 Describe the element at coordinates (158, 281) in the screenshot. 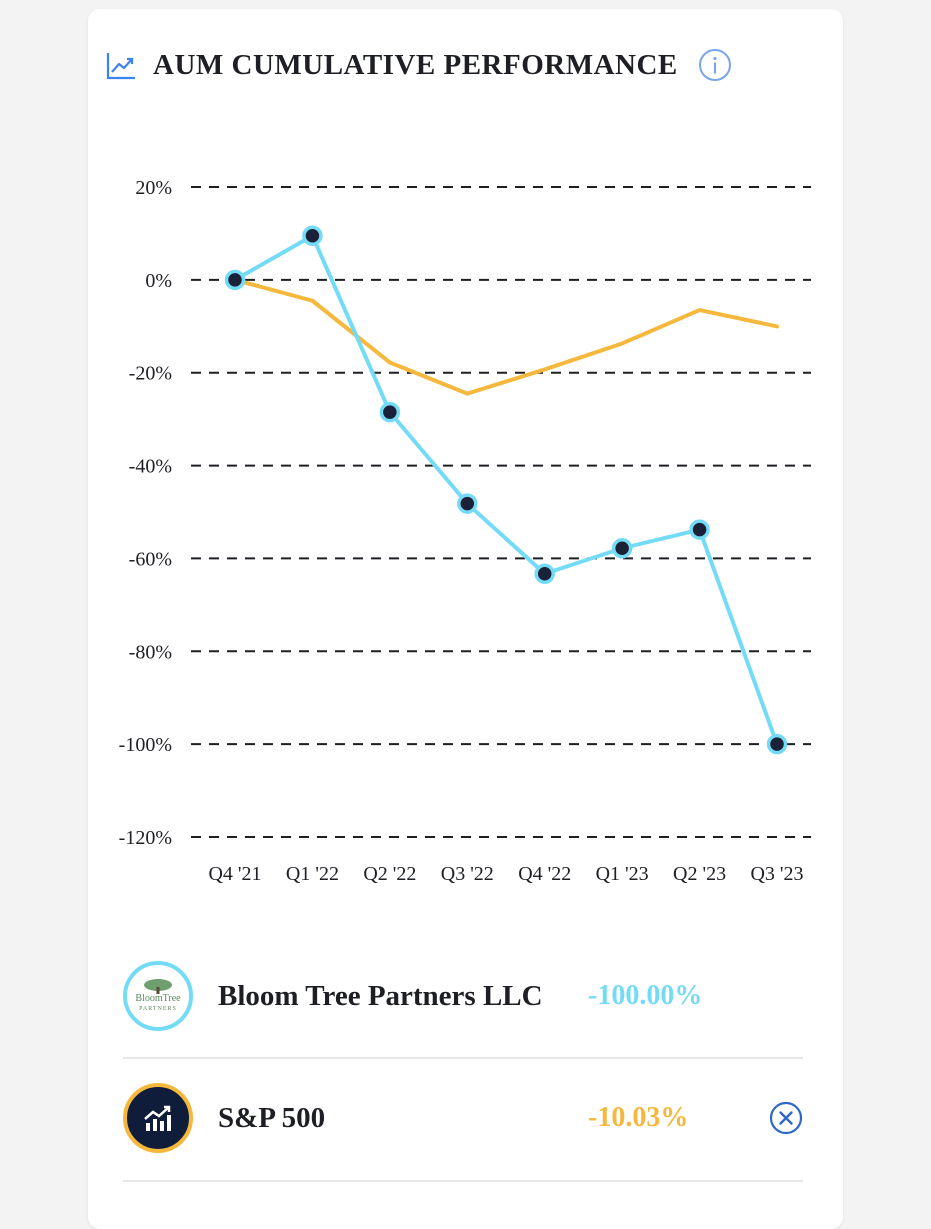

I see `y-tick-label: 0%` at that location.